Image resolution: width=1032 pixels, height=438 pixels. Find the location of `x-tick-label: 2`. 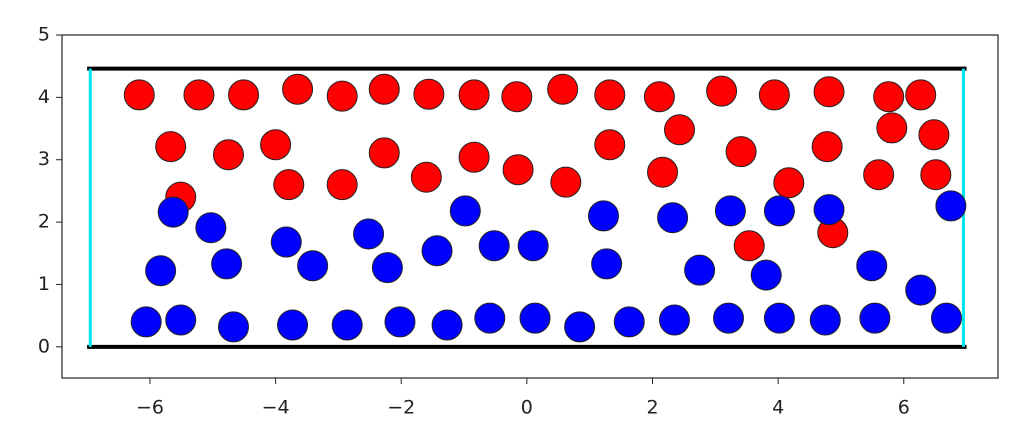

x-tick-label: 2 is located at coordinates (652, 408).